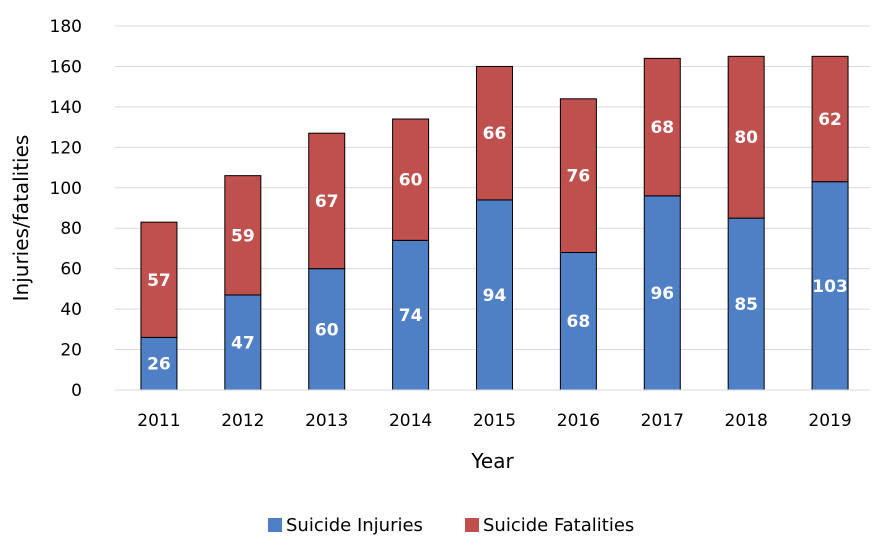  I want to click on data-label: 74, so click(411, 316).